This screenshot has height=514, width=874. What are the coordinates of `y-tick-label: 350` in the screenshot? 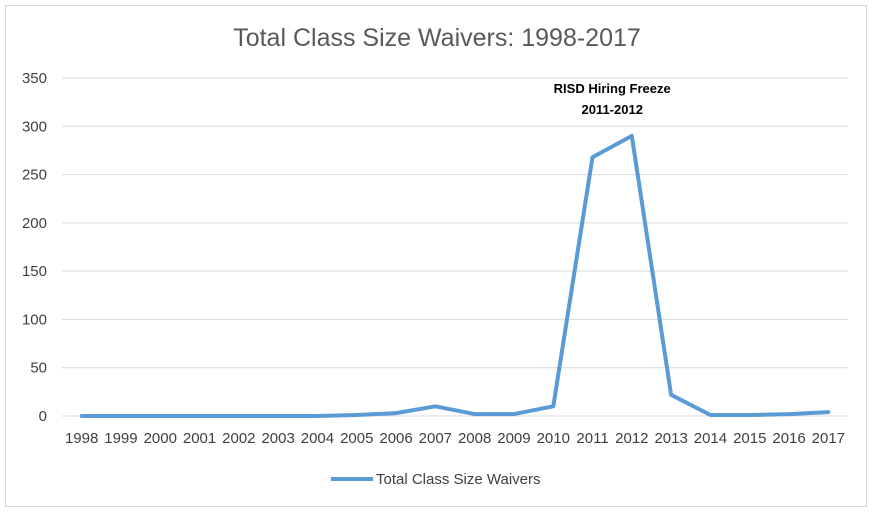 It's located at (34, 78).